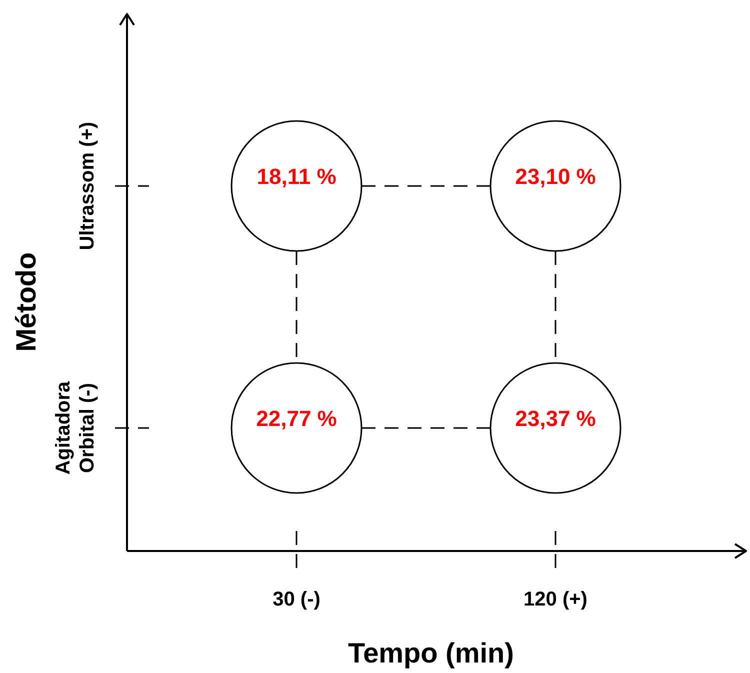 The height and width of the screenshot is (673, 750). What do you see at coordinates (26, 302) in the screenshot?
I see `y-axis-title: Método` at bounding box center [26, 302].